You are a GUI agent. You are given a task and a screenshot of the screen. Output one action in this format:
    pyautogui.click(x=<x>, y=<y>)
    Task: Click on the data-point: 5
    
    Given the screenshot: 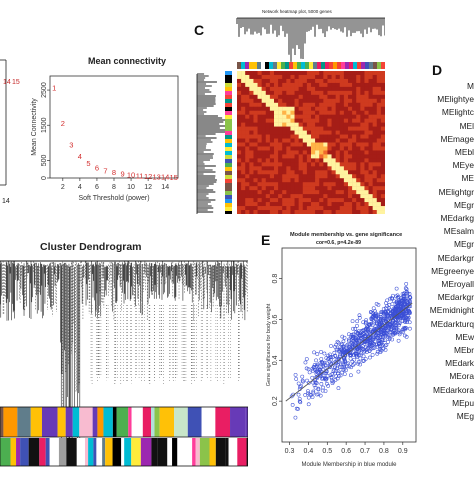 What is the action you would take?
    pyautogui.click(x=88, y=163)
    